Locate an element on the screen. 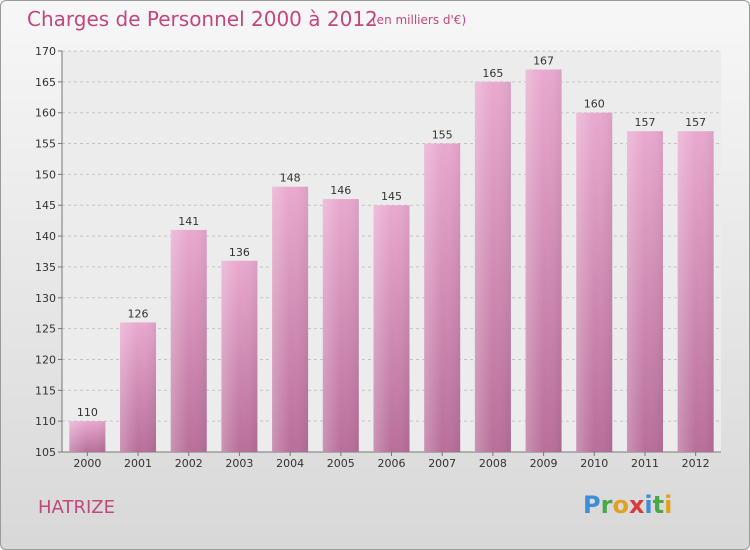  bar-value-label: 136 is located at coordinates (239, 252).